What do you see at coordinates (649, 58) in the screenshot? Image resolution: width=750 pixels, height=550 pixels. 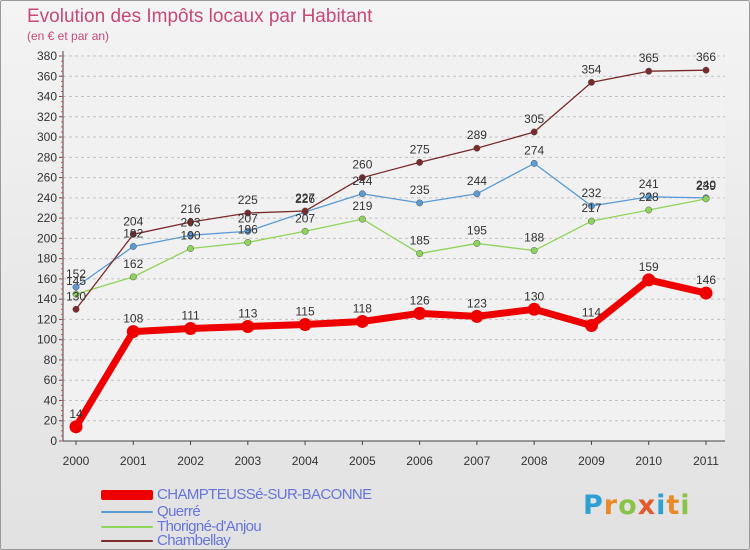 I see `data-label: 365` at bounding box center [649, 58].